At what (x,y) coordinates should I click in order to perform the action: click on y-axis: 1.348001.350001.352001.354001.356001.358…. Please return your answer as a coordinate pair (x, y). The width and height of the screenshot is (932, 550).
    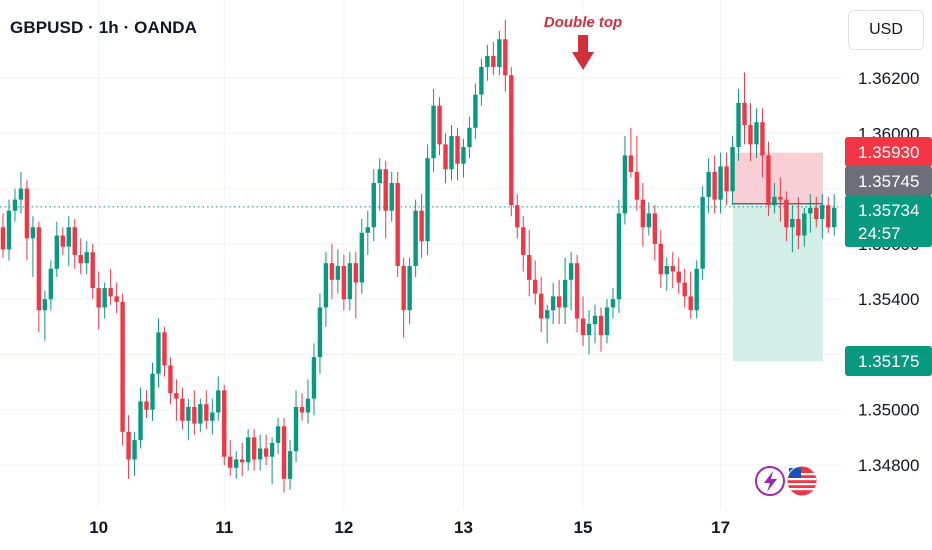
    Looking at the image, I should click on (888, 272).